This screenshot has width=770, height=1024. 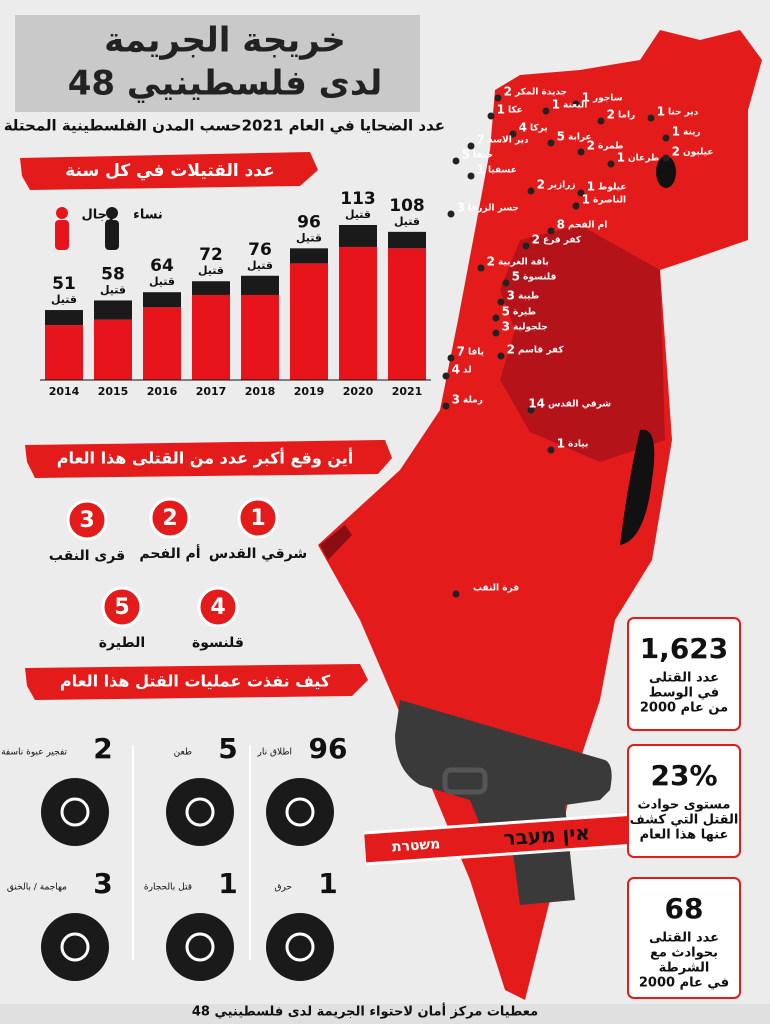 What do you see at coordinates (580, 138) in the screenshot?
I see `place-name: عرابة` at bounding box center [580, 138].